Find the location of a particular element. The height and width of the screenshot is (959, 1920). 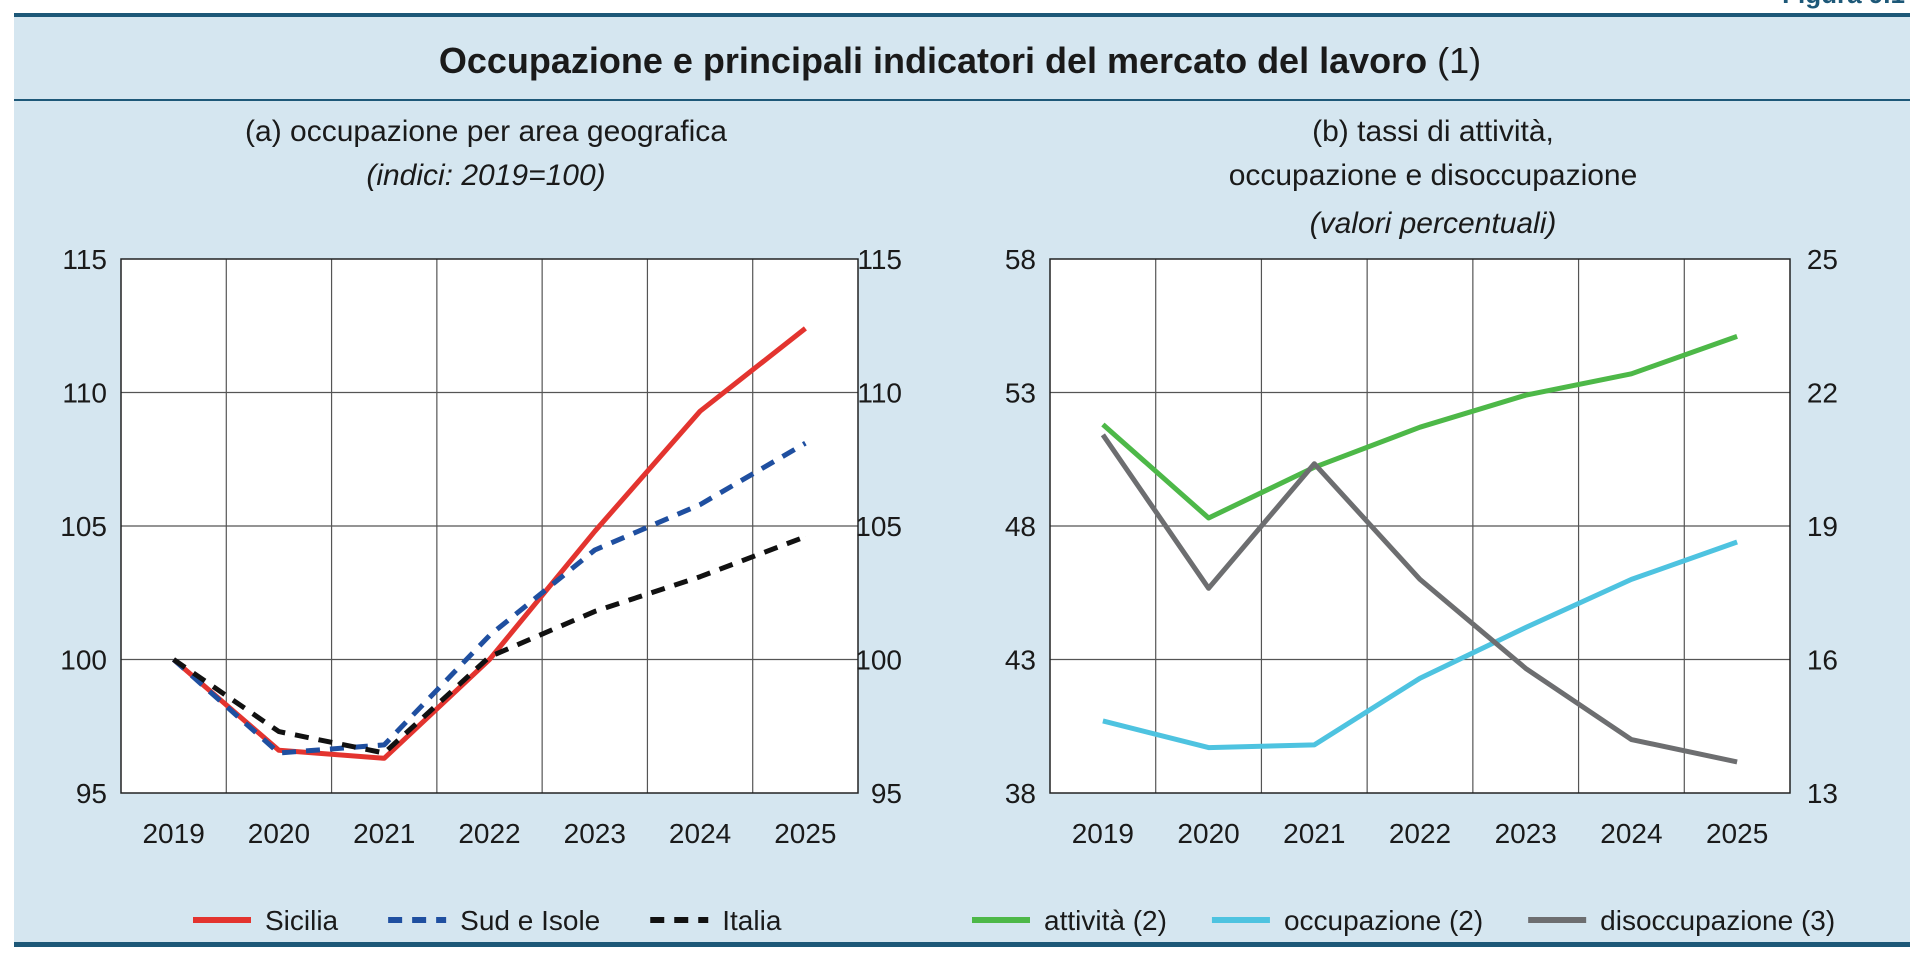

legend-label: attività (2) is located at coordinates (1105, 920).